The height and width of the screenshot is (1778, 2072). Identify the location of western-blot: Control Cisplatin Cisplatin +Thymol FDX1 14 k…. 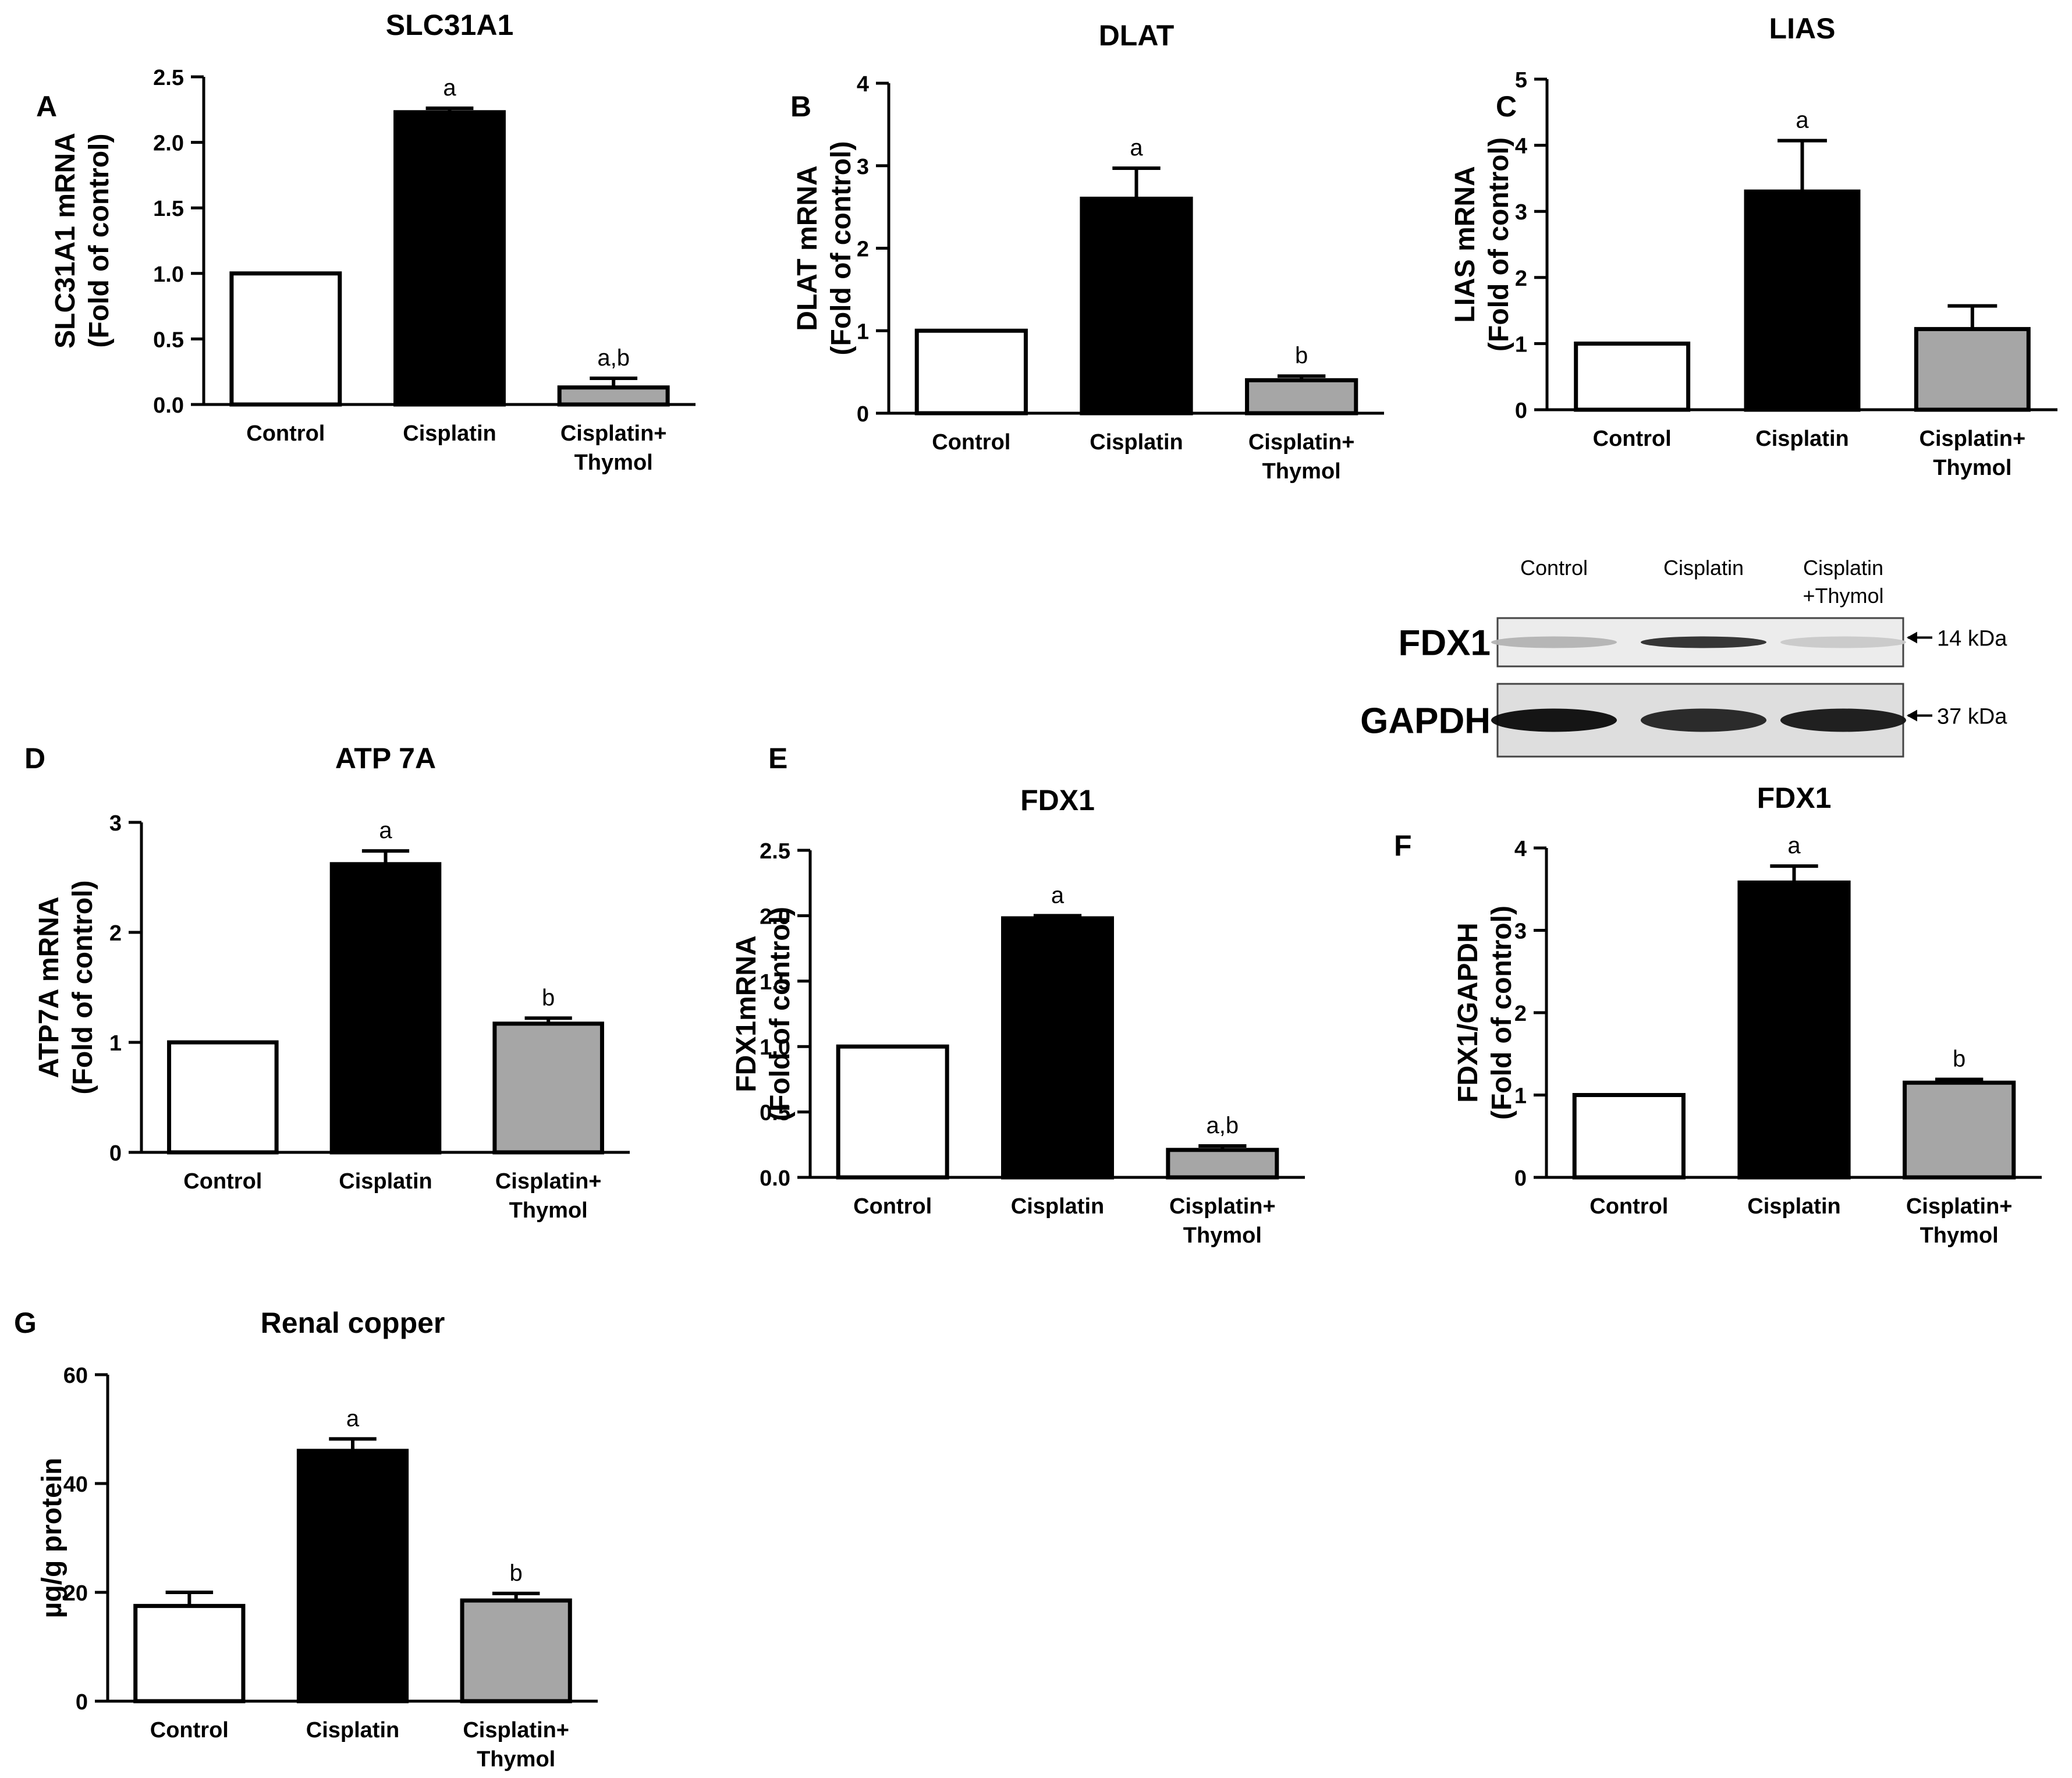
(1683, 657).